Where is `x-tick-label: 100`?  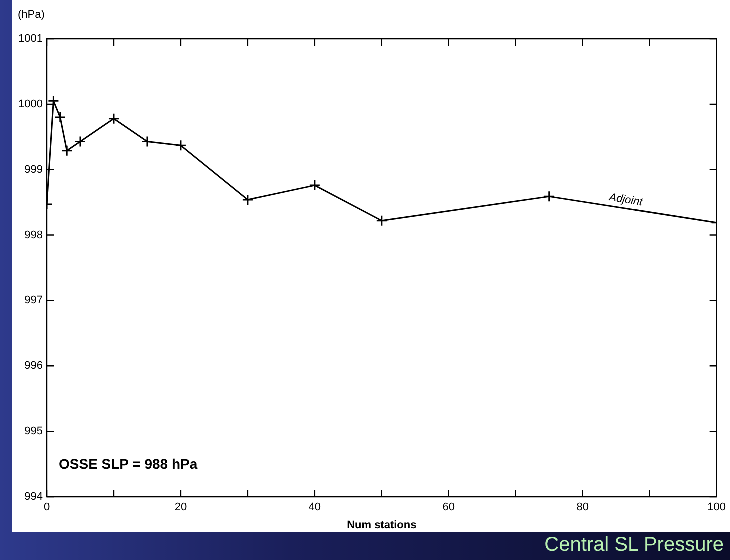
x-tick-label: 100 is located at coordinates (717, 508).